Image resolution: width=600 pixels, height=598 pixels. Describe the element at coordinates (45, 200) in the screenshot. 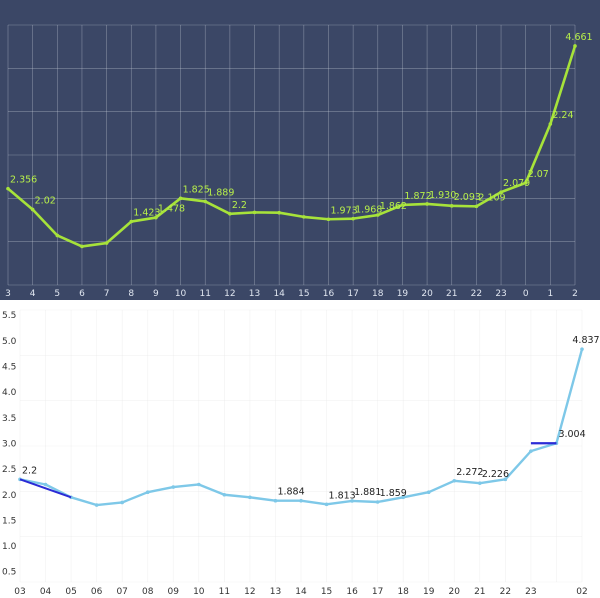

I see `data-label: 2.02` at that location.